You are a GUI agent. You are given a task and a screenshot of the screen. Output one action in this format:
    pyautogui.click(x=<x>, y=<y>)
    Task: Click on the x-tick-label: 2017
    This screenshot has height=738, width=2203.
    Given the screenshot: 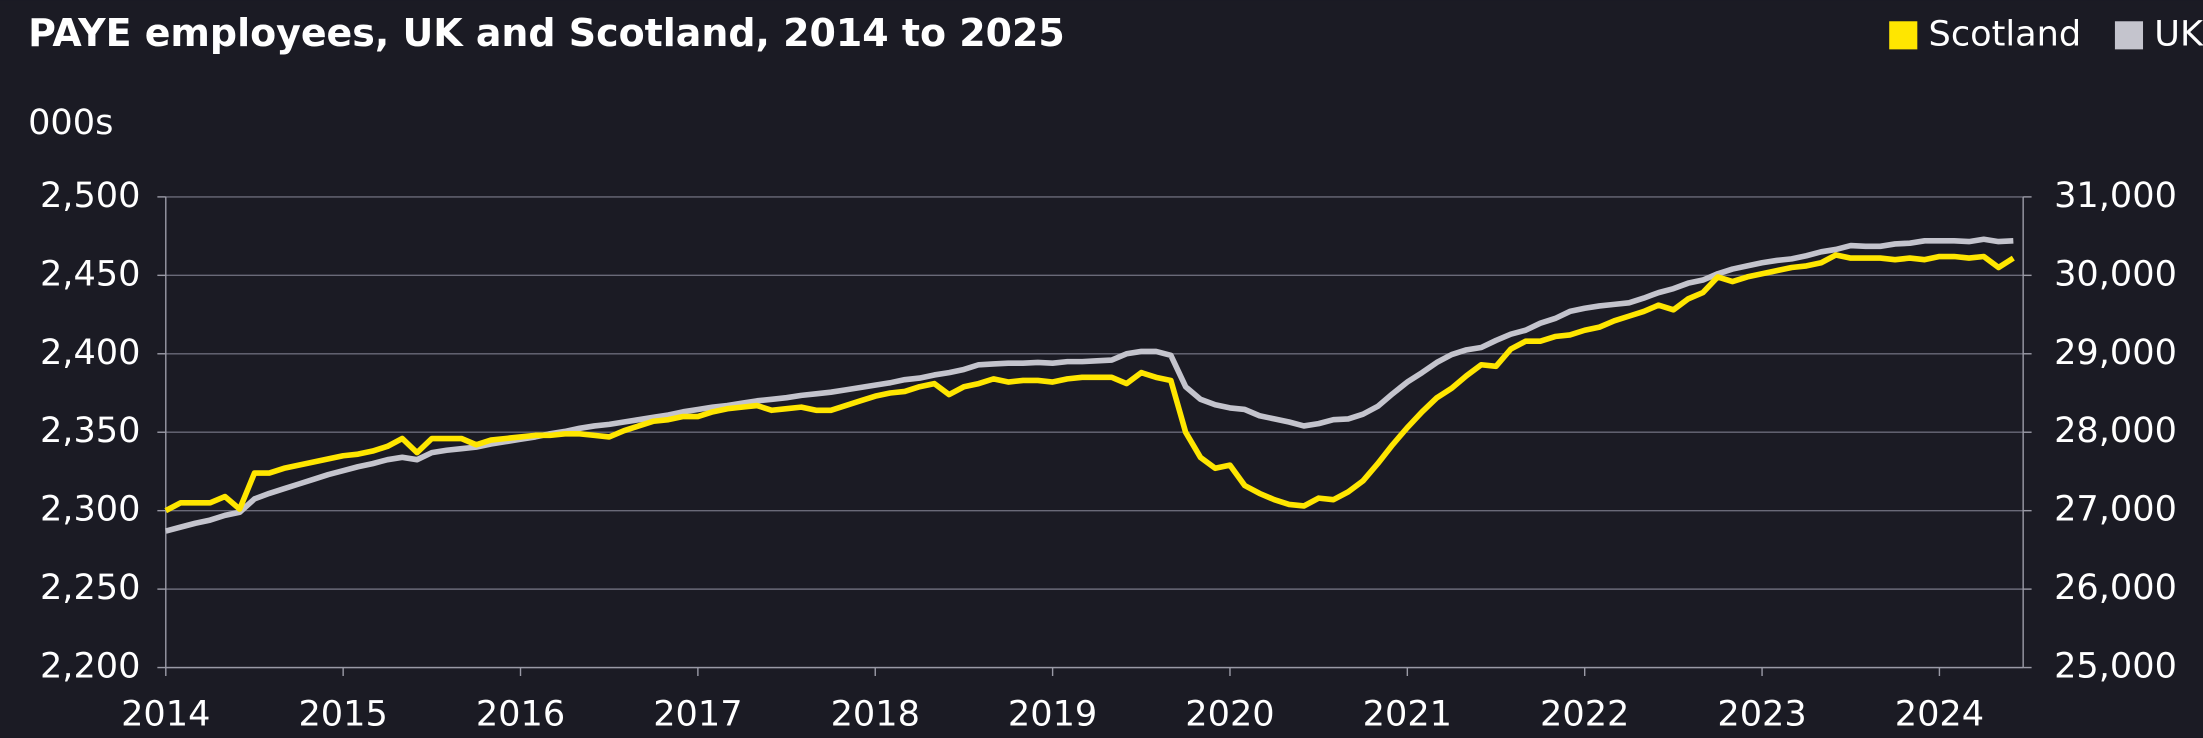 What is the action you would take?
    pyautogui.click(x=697, y=713)
    